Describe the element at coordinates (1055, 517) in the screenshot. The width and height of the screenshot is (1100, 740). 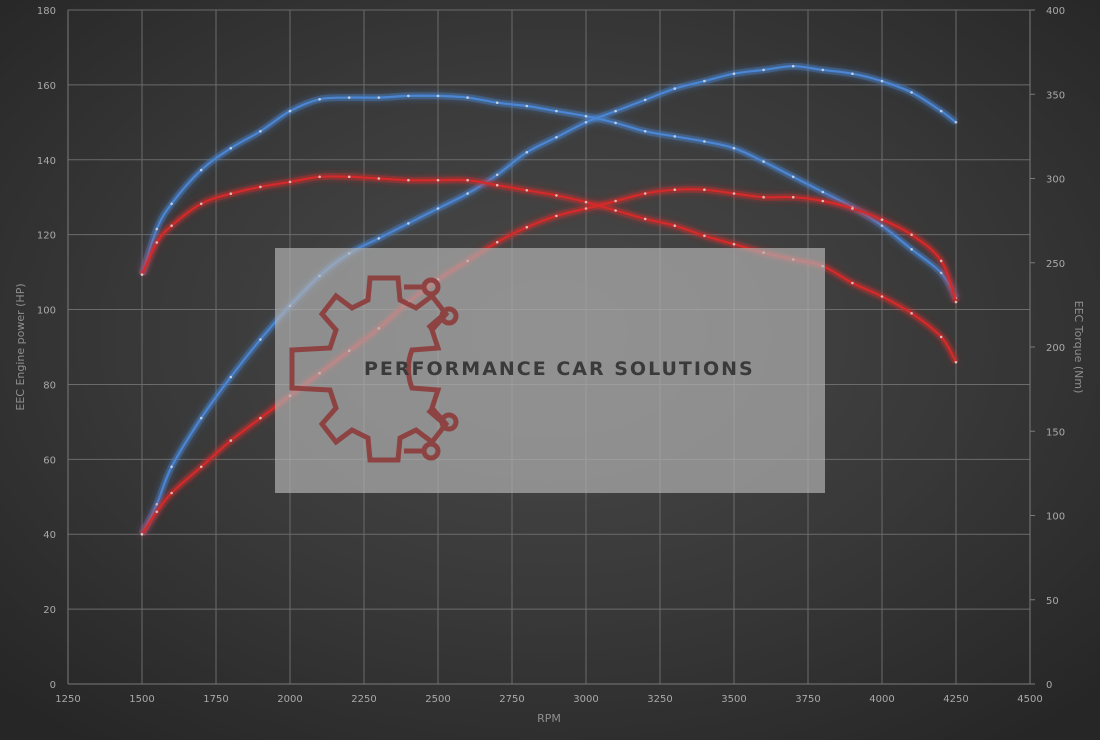
I see `y-right-tick-label: 100` at that location.